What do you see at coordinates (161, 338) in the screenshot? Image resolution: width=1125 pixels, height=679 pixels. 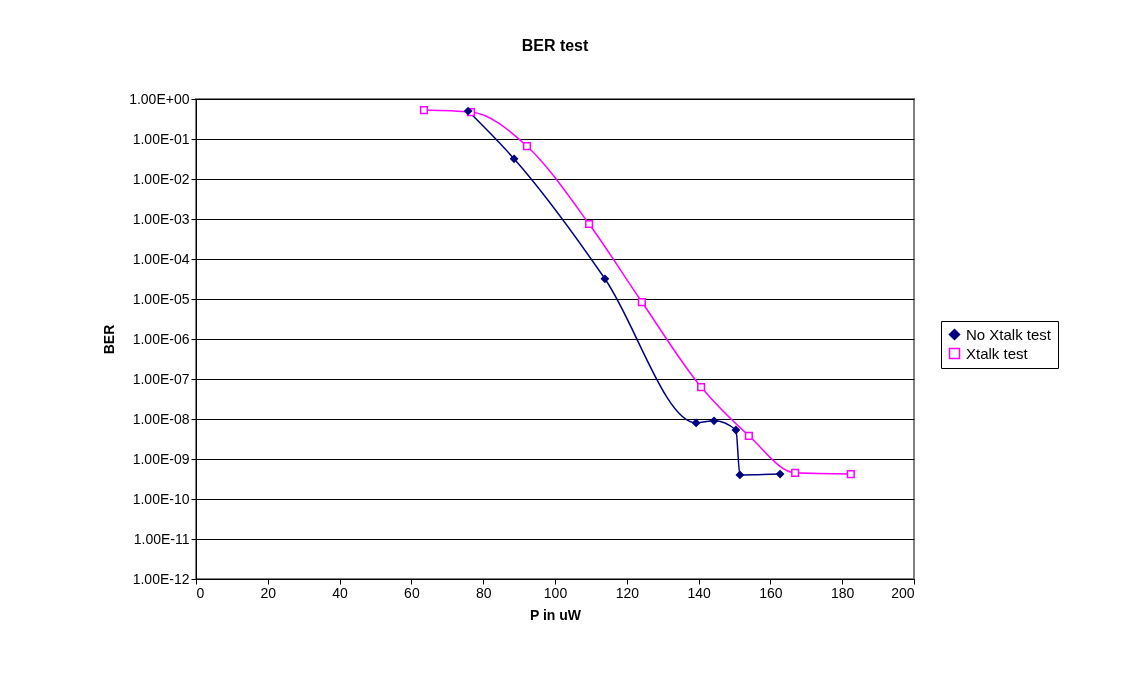 I see `y-tick-label: 1.00E-06` at bounding box center [161, 338].